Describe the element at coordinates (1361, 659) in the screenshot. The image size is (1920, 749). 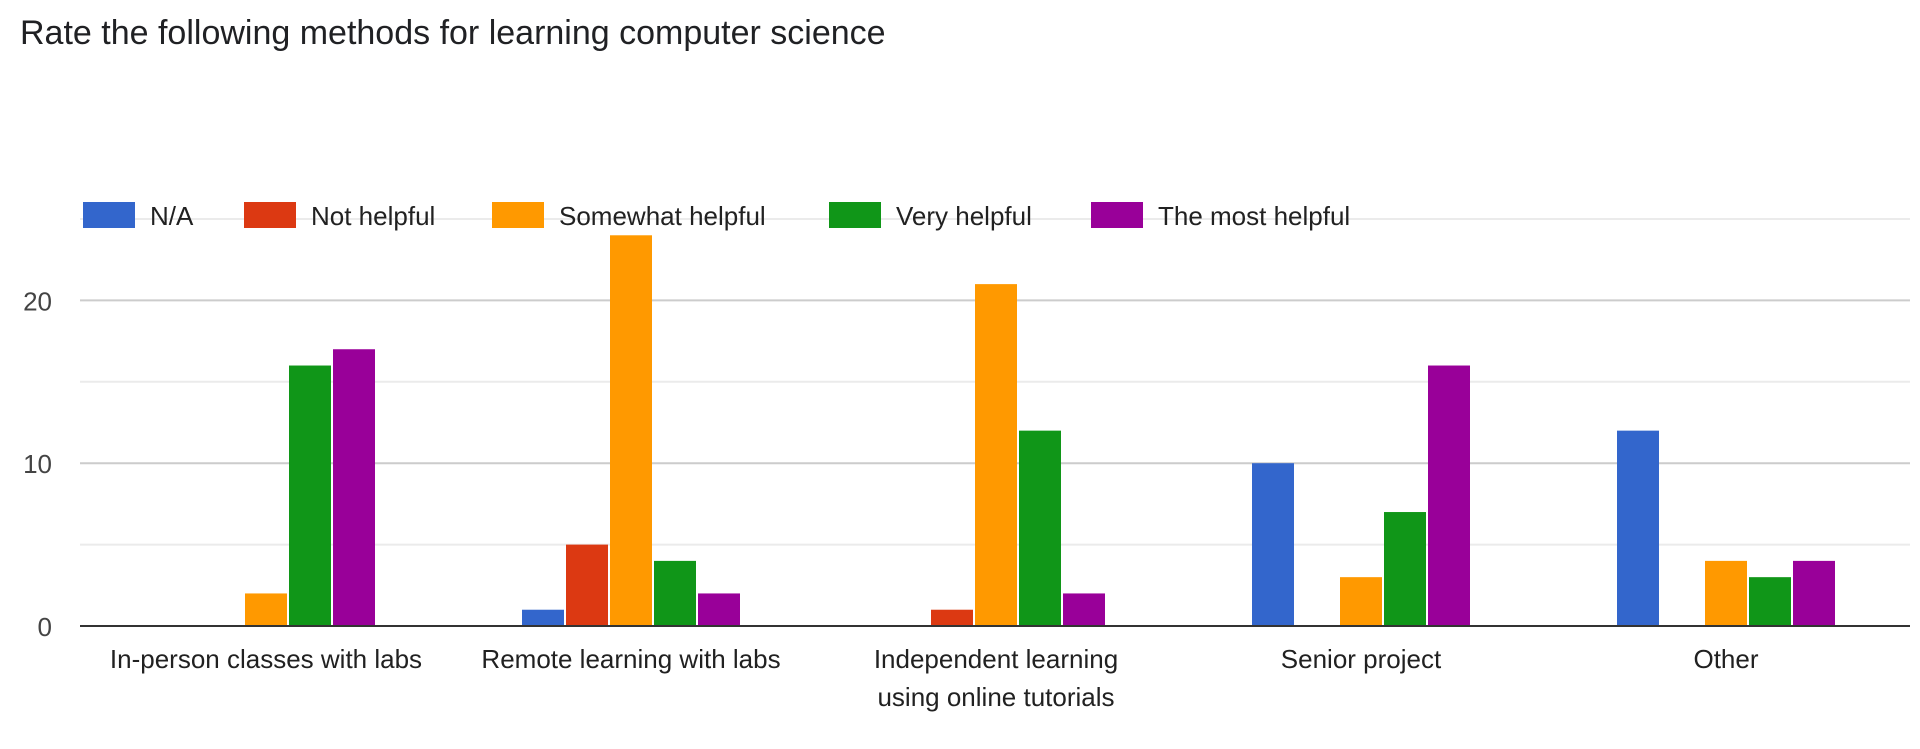
I see `x-category-label: Senior project` at that location.